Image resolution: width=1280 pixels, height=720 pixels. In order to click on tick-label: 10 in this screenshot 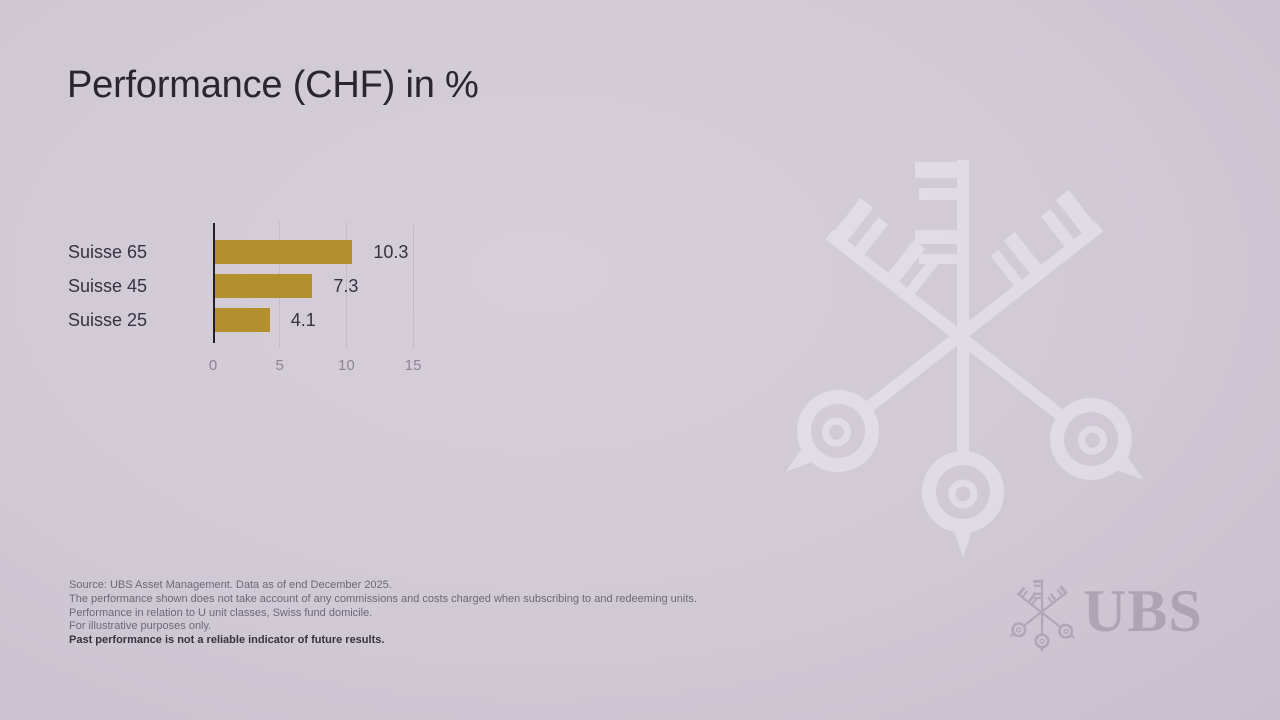, I will do `click(346, 365)`.